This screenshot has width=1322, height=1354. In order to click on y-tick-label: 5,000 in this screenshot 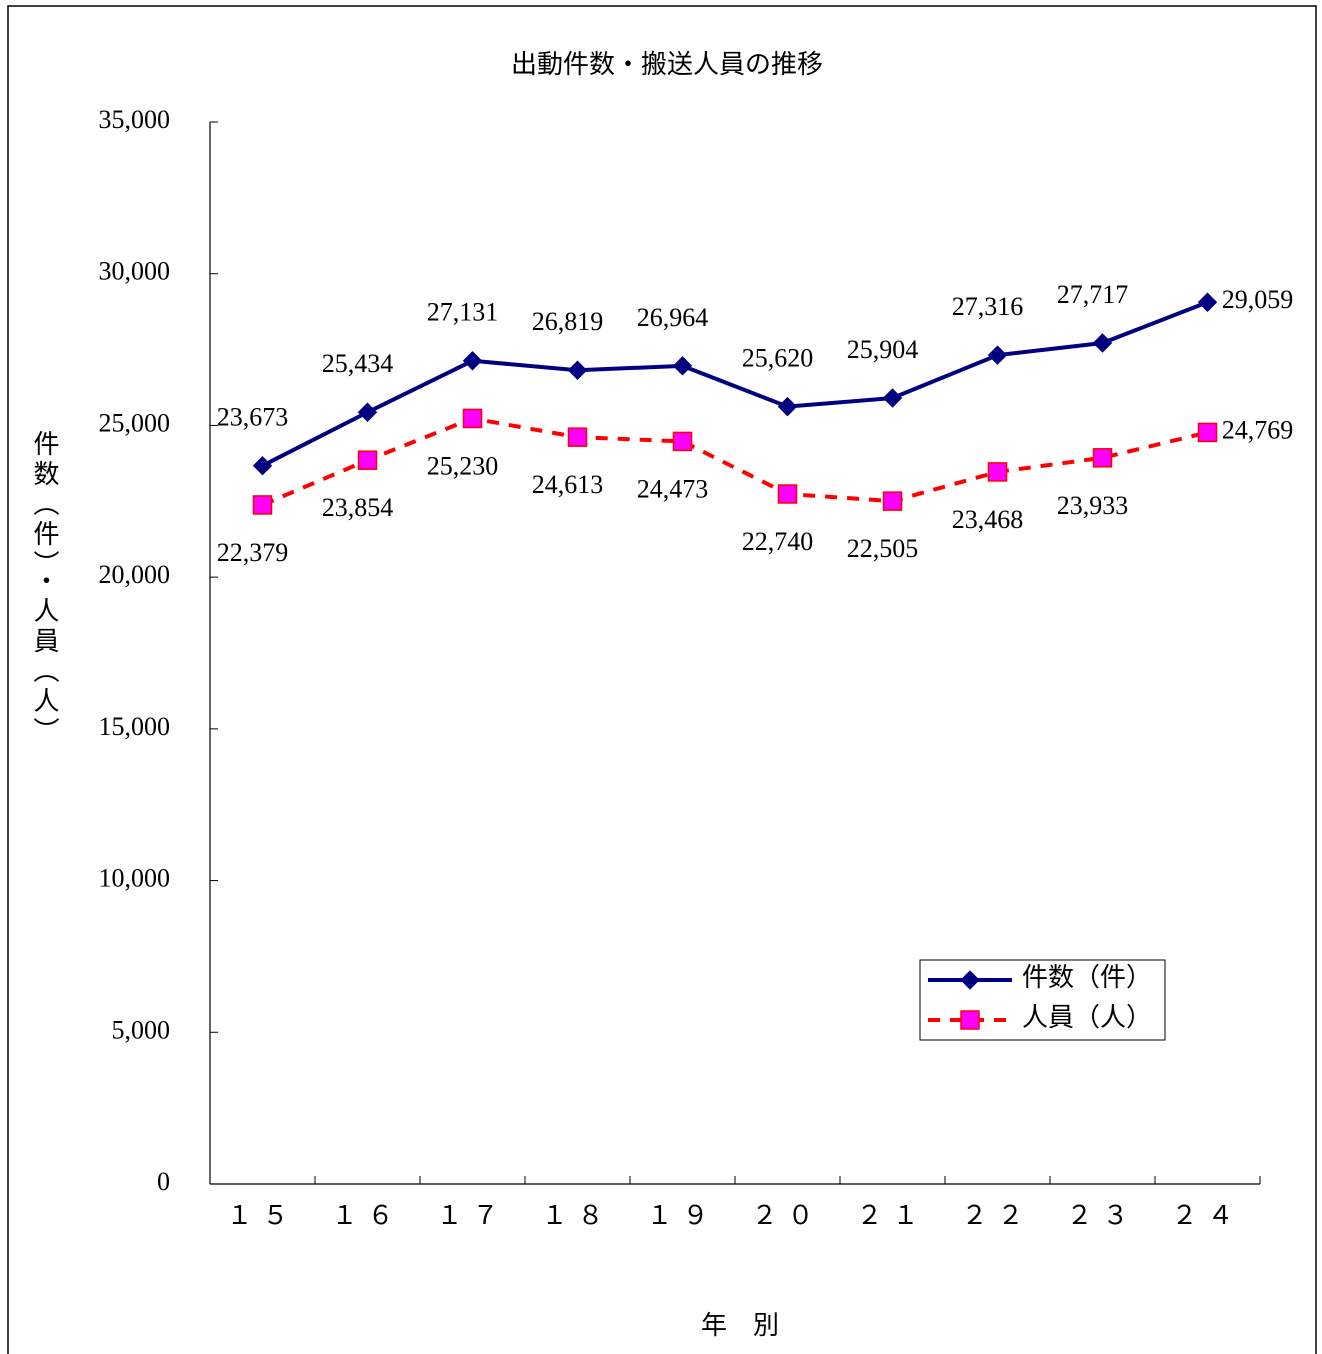, I will do `click(141, 1029)`.